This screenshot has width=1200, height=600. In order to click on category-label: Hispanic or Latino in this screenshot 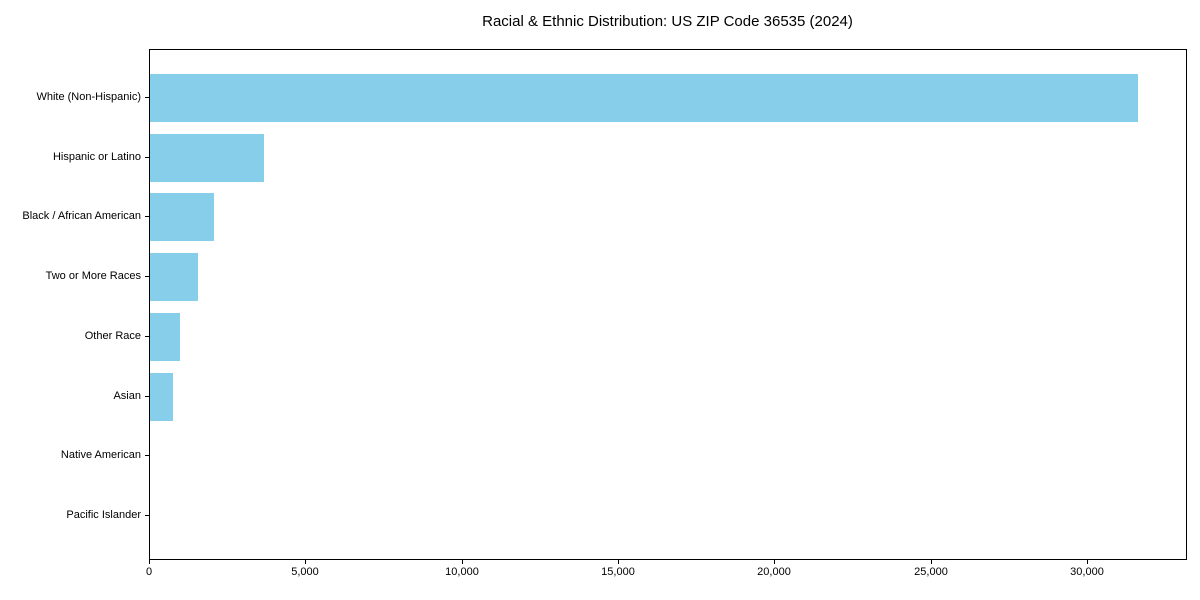, I will do `click(96, 157)`.